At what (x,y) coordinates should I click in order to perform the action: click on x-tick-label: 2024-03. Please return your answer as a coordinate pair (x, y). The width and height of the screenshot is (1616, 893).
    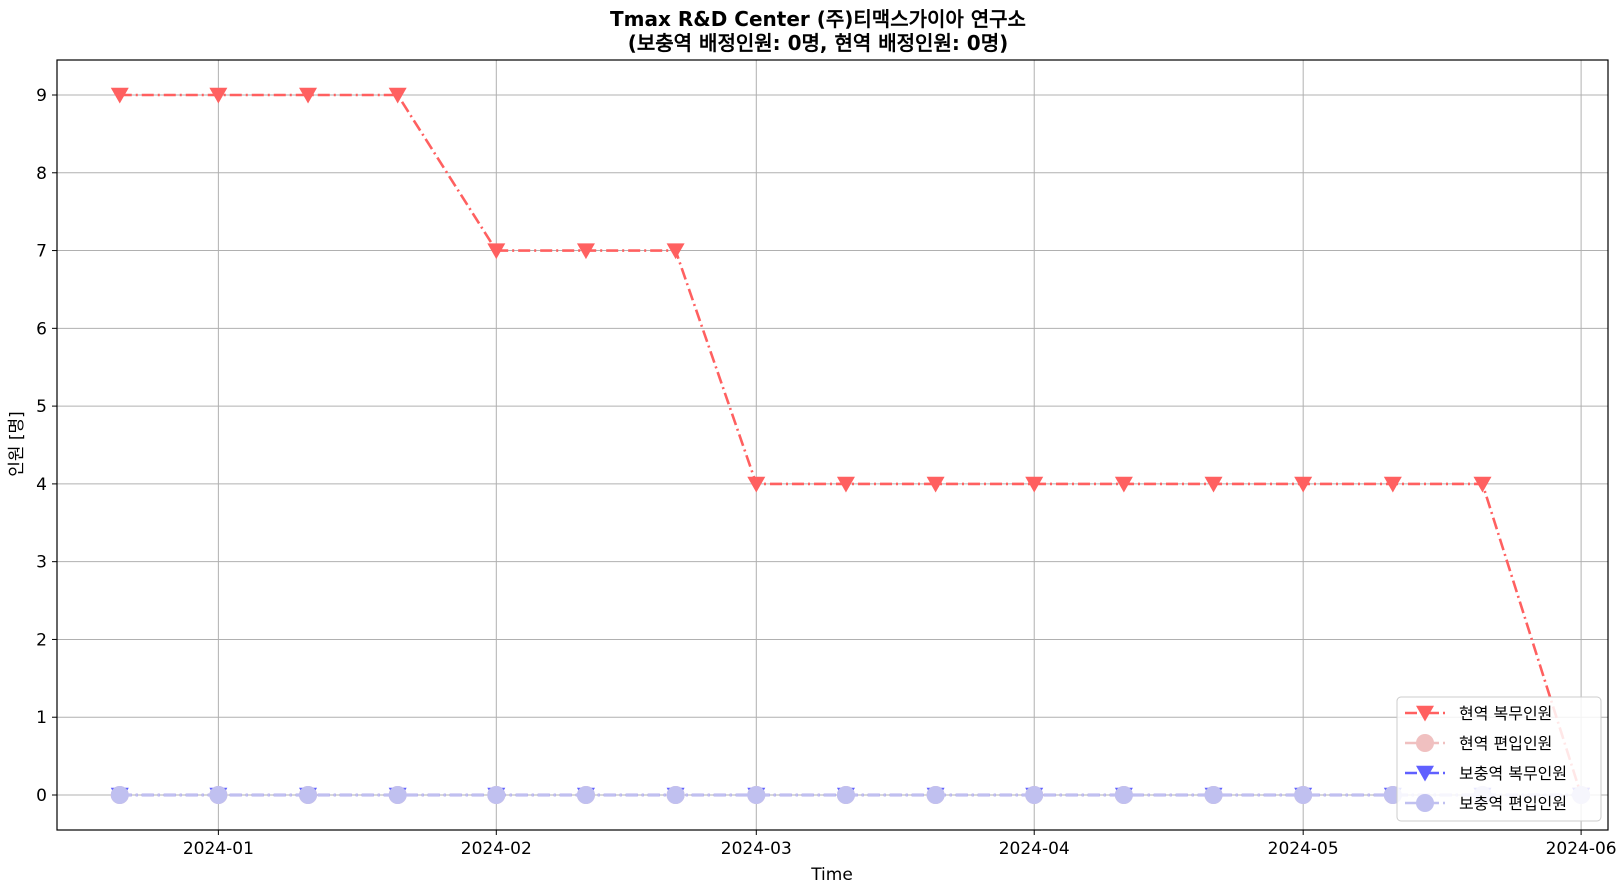
    Looking at the image, I should click on (756, 849).